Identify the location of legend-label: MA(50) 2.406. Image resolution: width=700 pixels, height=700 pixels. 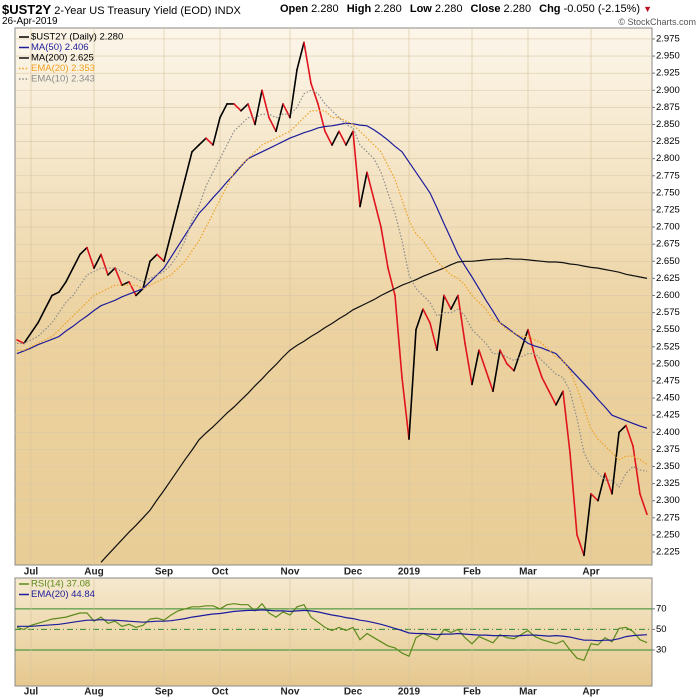
(60, 47).